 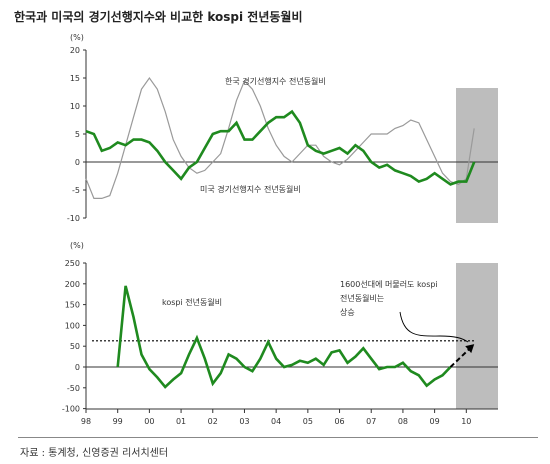 I want to click on bottom-y-tick-label: 100, so click(x=72, y=325).